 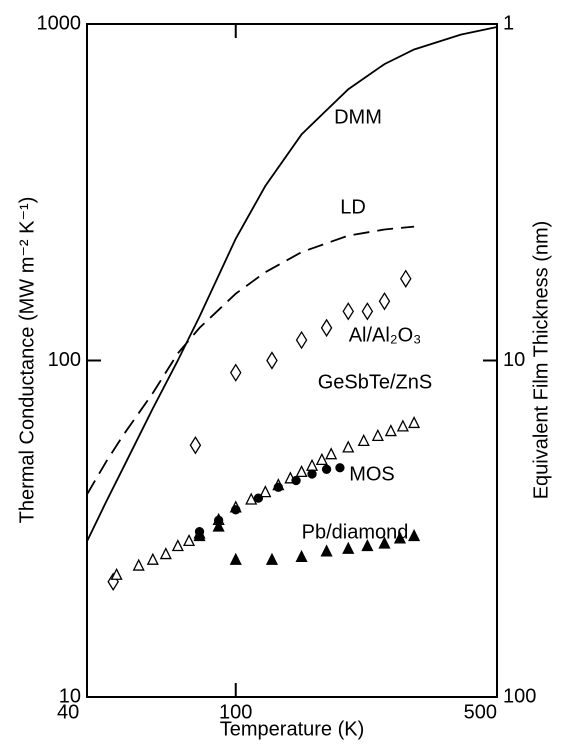 I want to click on y-axis-label: Thermal Conductance (MW m⁻² K⁻¹), so click(x=27, y=360).